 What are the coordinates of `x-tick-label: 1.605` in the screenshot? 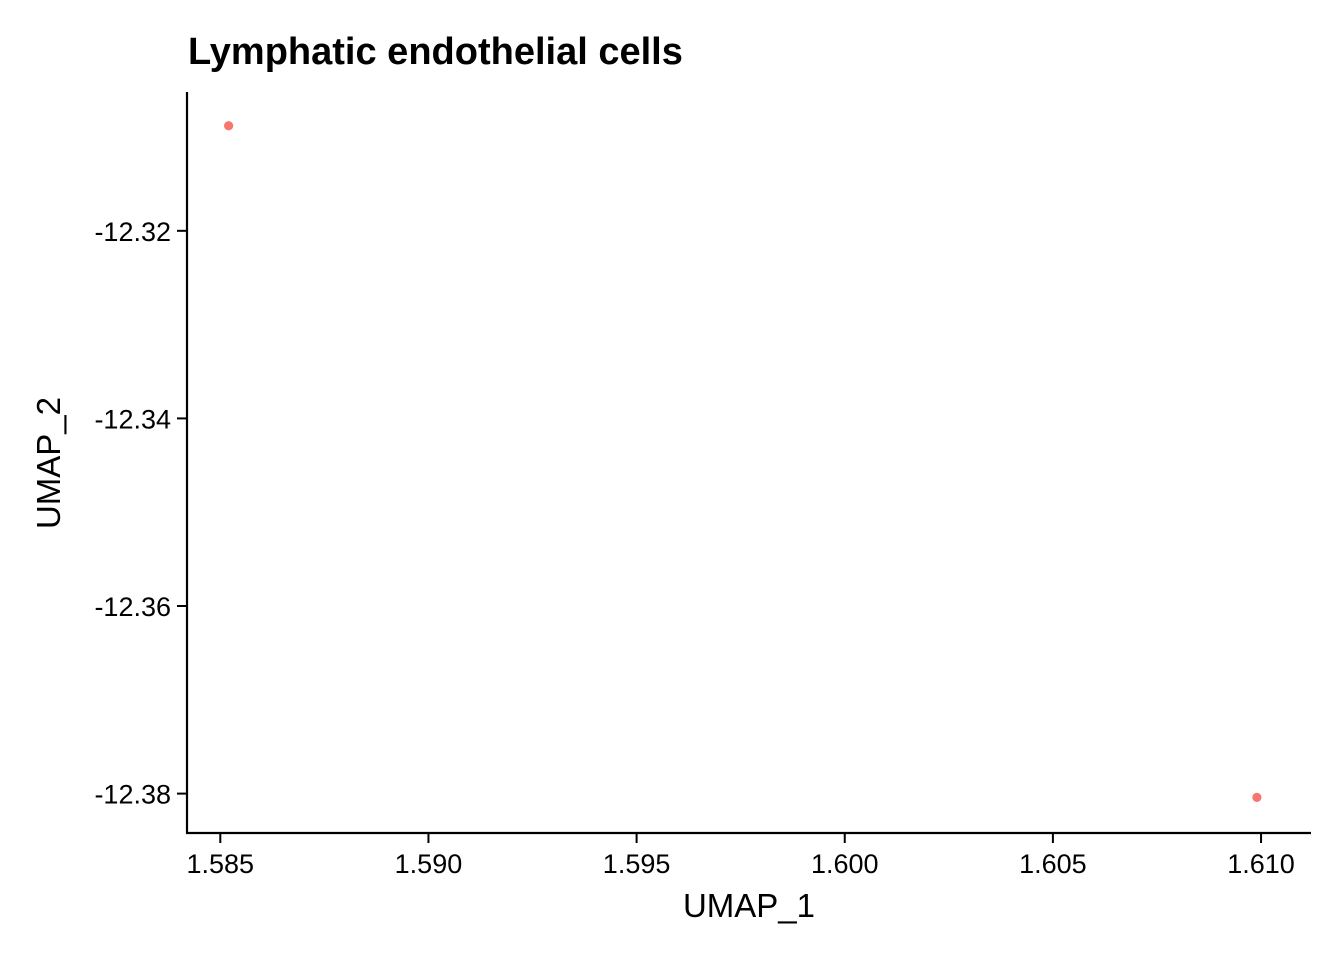 It's located at (1053, 864).